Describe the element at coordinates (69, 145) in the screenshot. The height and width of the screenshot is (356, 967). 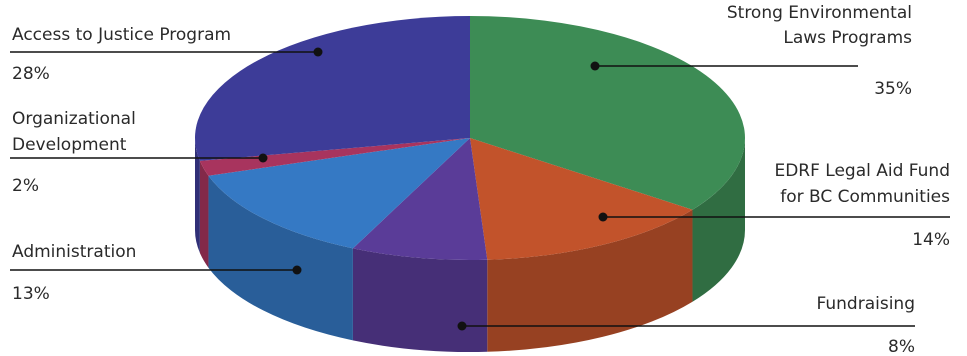
I see `slice-label-4-line-1: Development` at that location.